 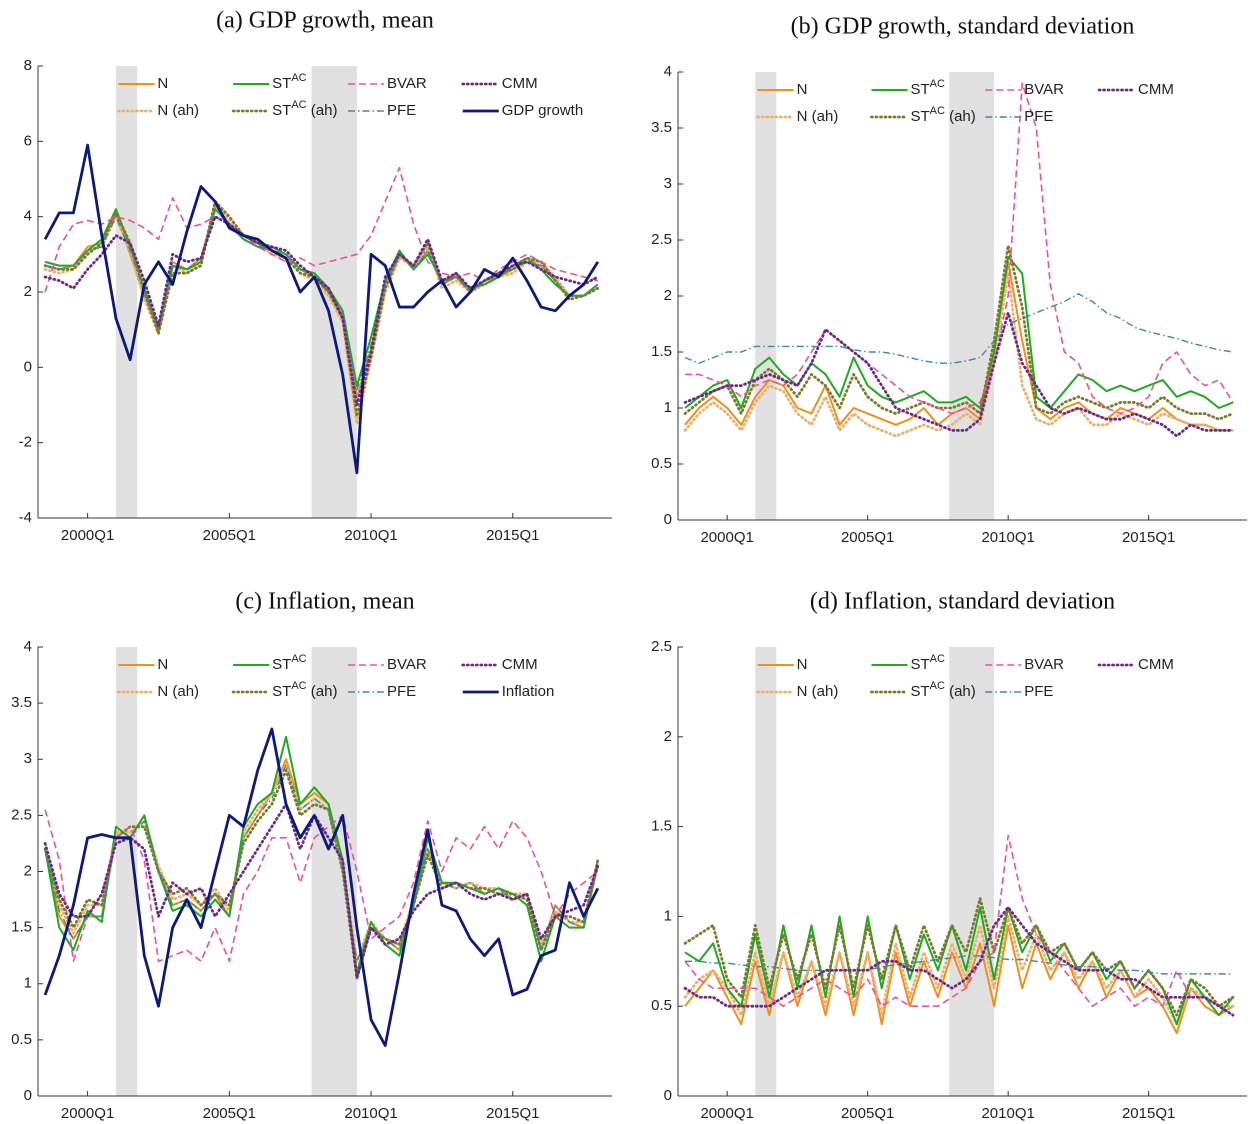 I want to click on y-tick-label: -2, so click(x=25, y=442).